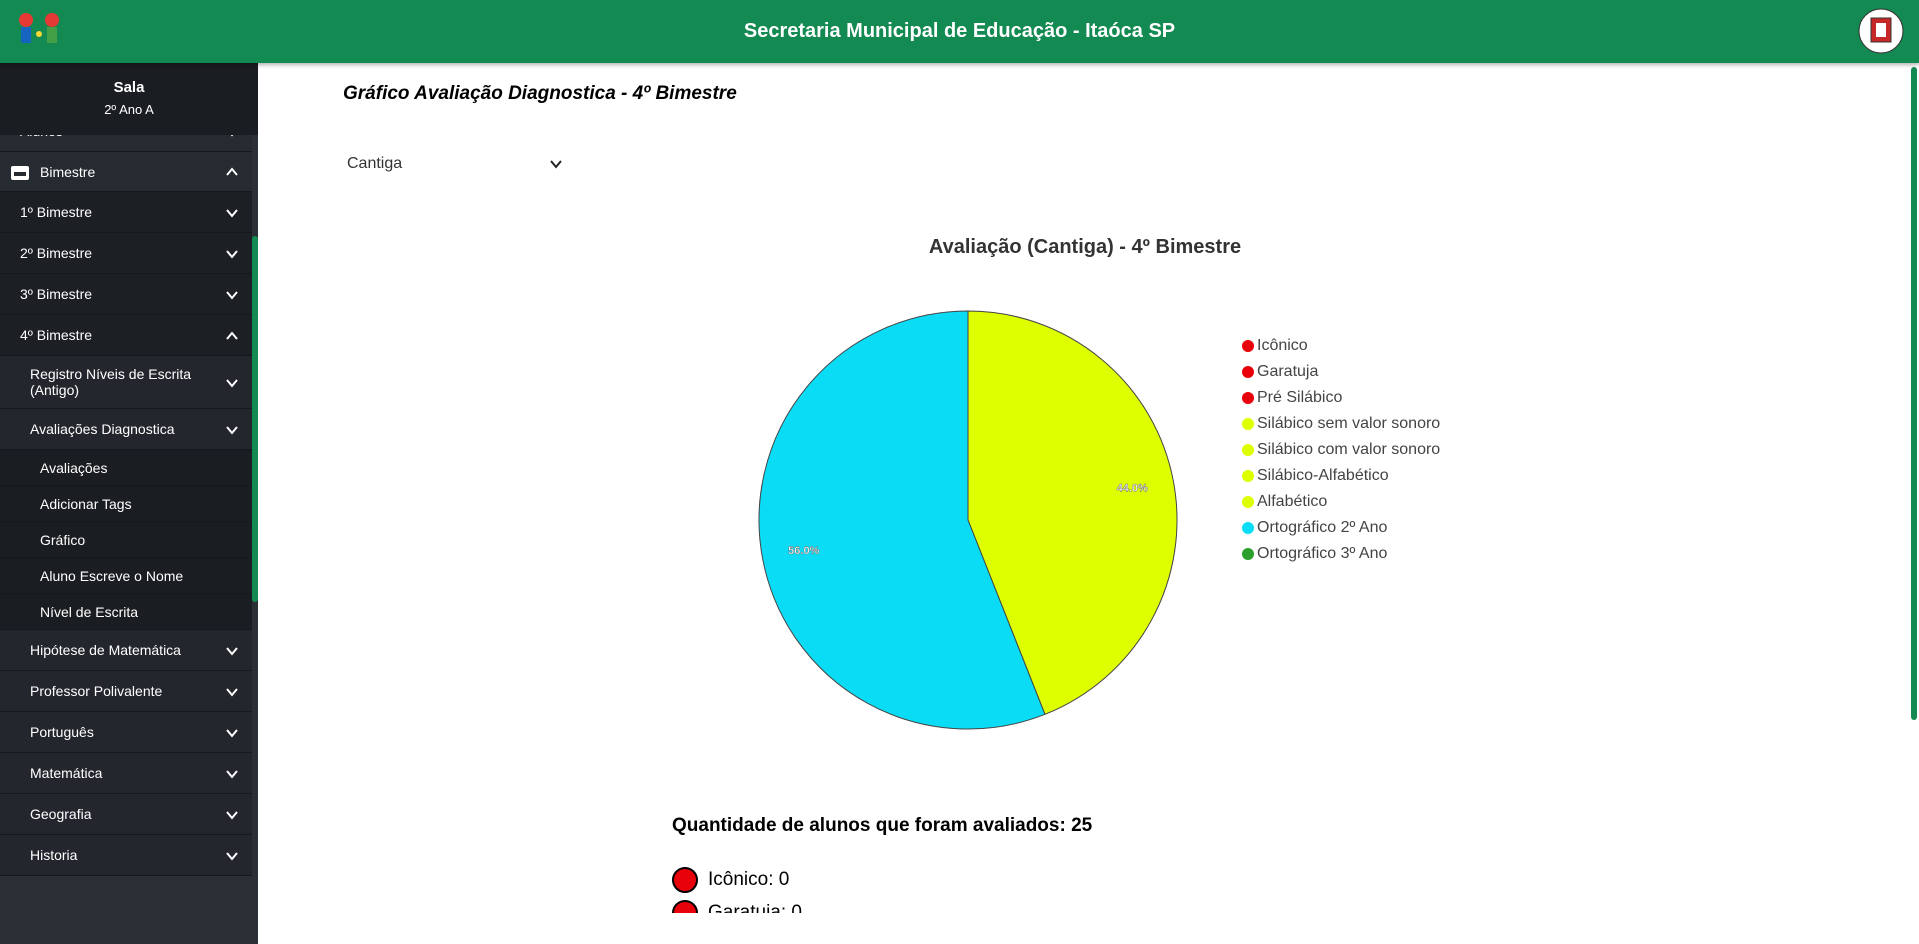  Describe the element at coordinates (1072, 512) in the screenshot. I see `pie-slice` at that location.